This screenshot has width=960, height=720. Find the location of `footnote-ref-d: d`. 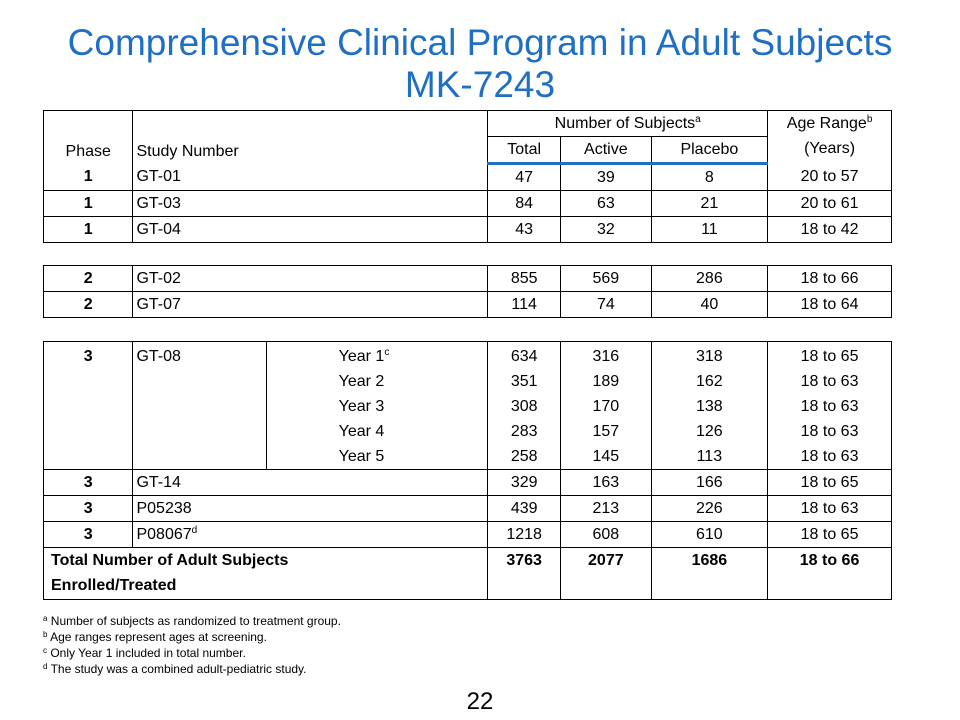

footnote-ref-d: d is located at coordinates (194, 530).